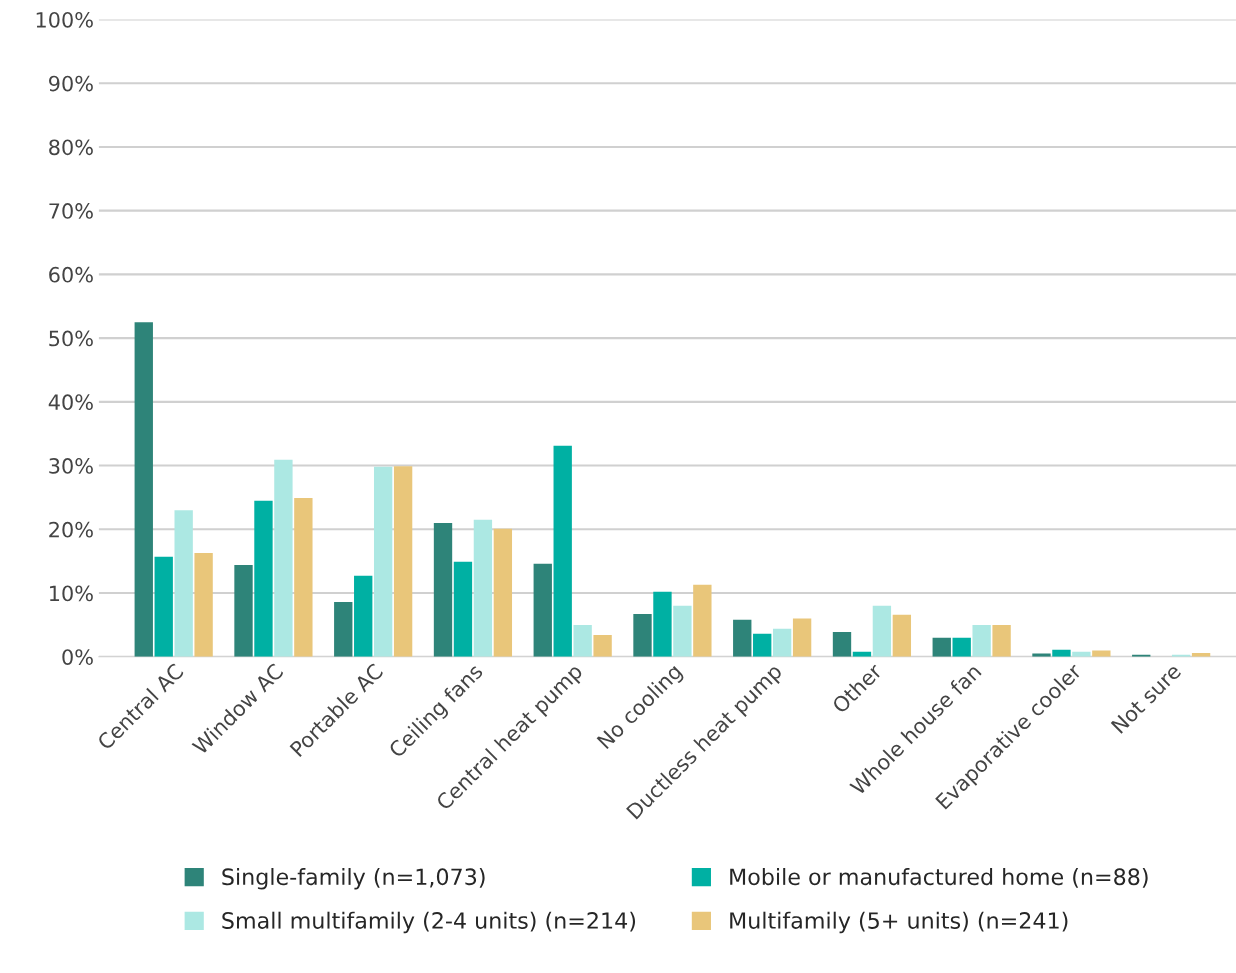  I want to click on legend-label: Single-family (n=1,073), so click(353, 878).